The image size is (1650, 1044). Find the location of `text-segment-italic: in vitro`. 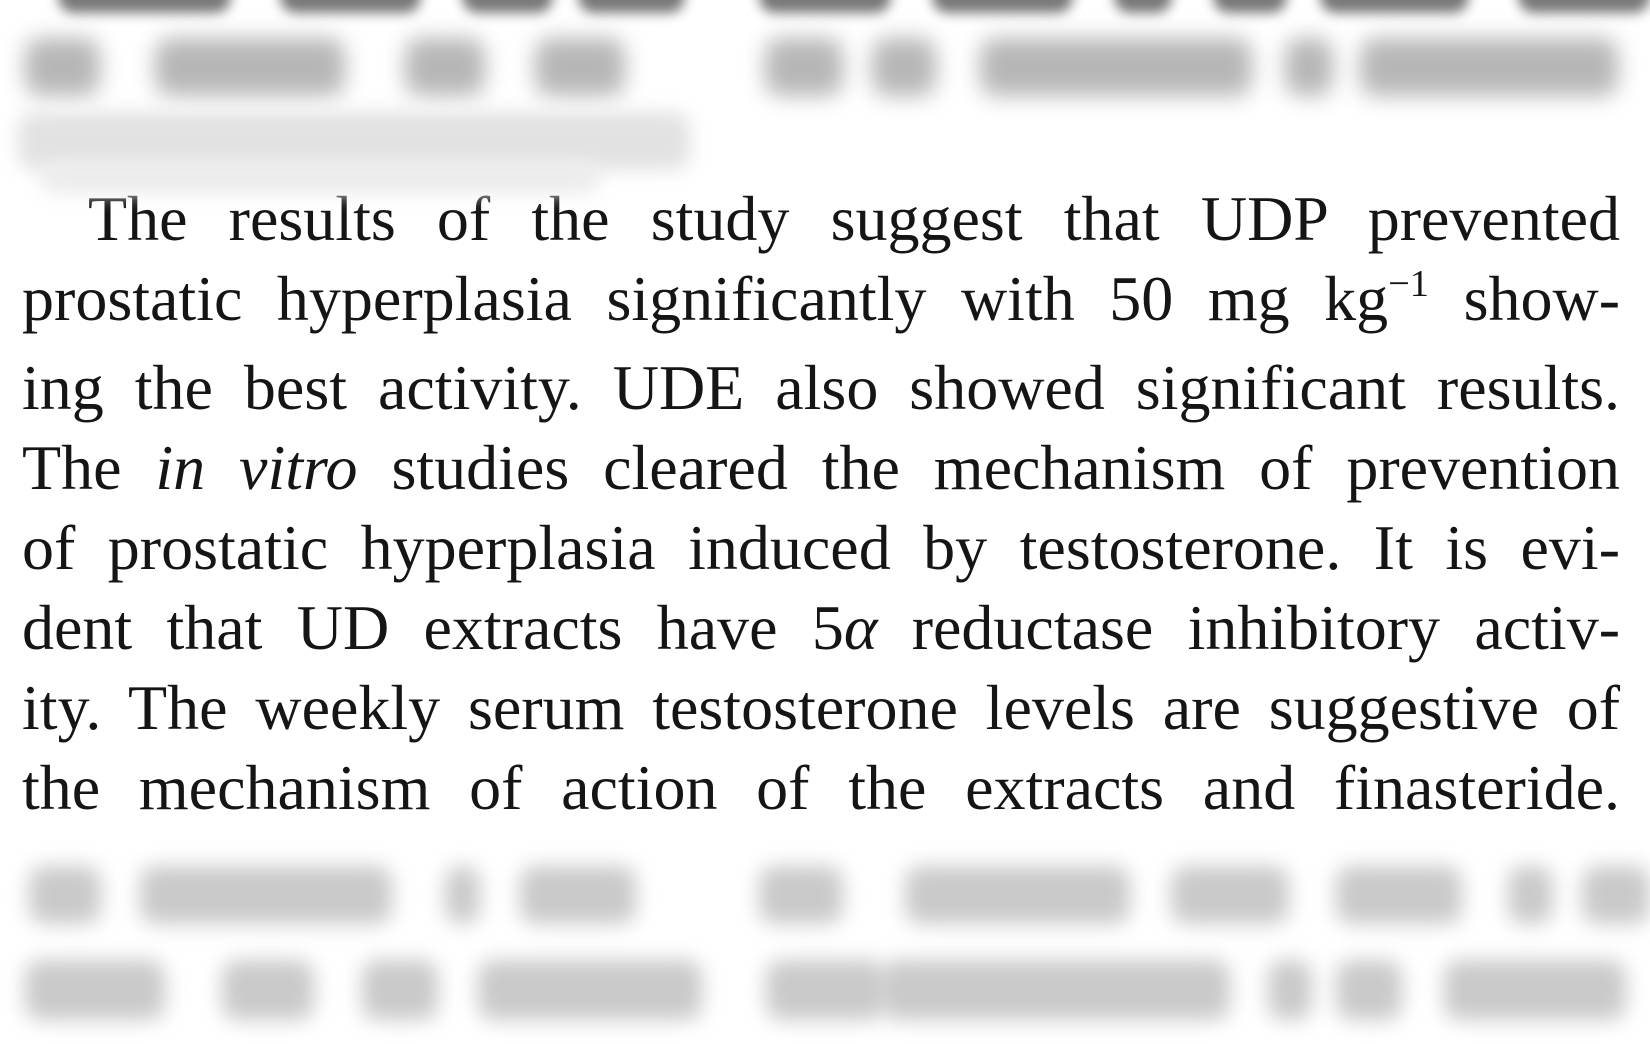

text-segment-italic: in vitro is located at coordinates (256, 467).